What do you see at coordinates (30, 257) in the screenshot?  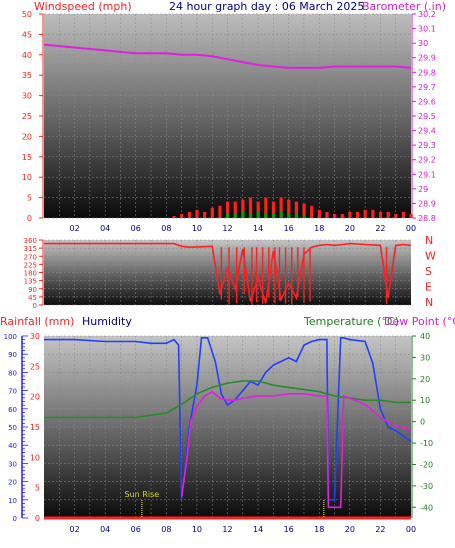 I see `direction-tick-label: 270` at bounding box center [30, 257].